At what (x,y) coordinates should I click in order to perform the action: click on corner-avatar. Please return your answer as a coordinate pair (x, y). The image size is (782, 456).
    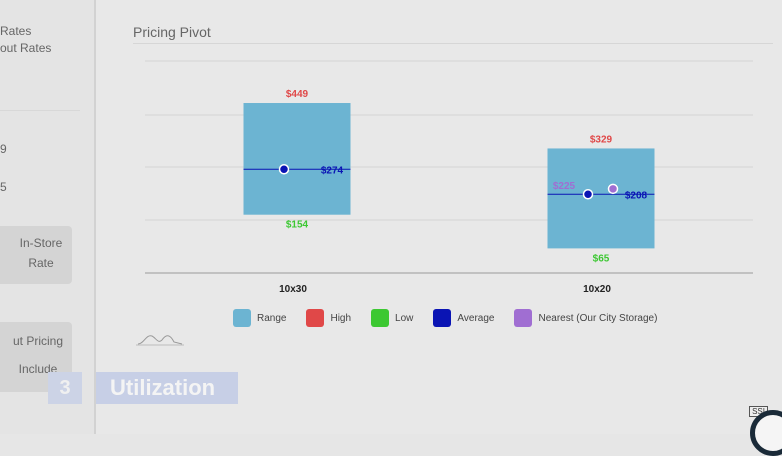
    Looking at the image, I should click on (766, 433).